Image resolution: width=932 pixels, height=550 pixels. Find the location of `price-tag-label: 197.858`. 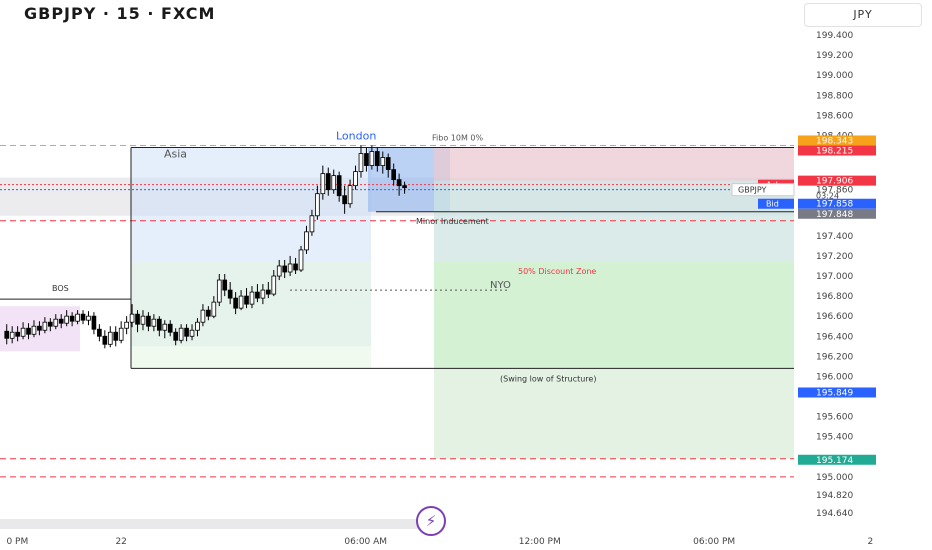

price-tag-label: 197.858 is located at coordinates (834, 205).